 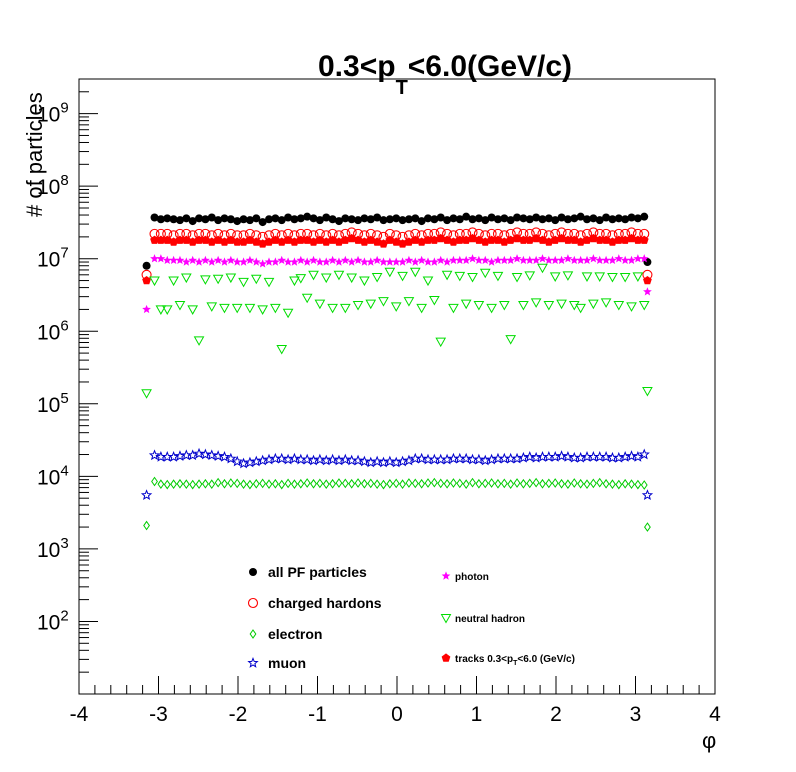 I want to click on legend-label: charged hardons, so click(x=325, y=603).